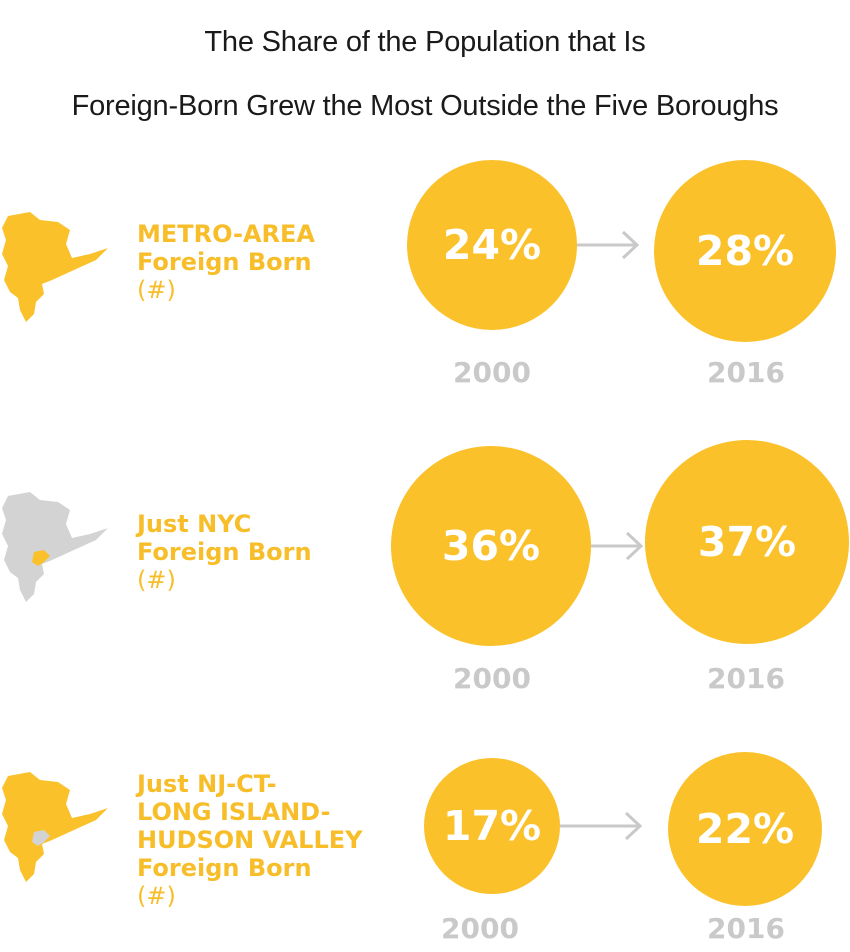 The width and height of the screenshot is (850, 952). Describe the element at coordinates (207, 784) in the screenshot. I see `label-line: Just NJ-CT-` at that location.